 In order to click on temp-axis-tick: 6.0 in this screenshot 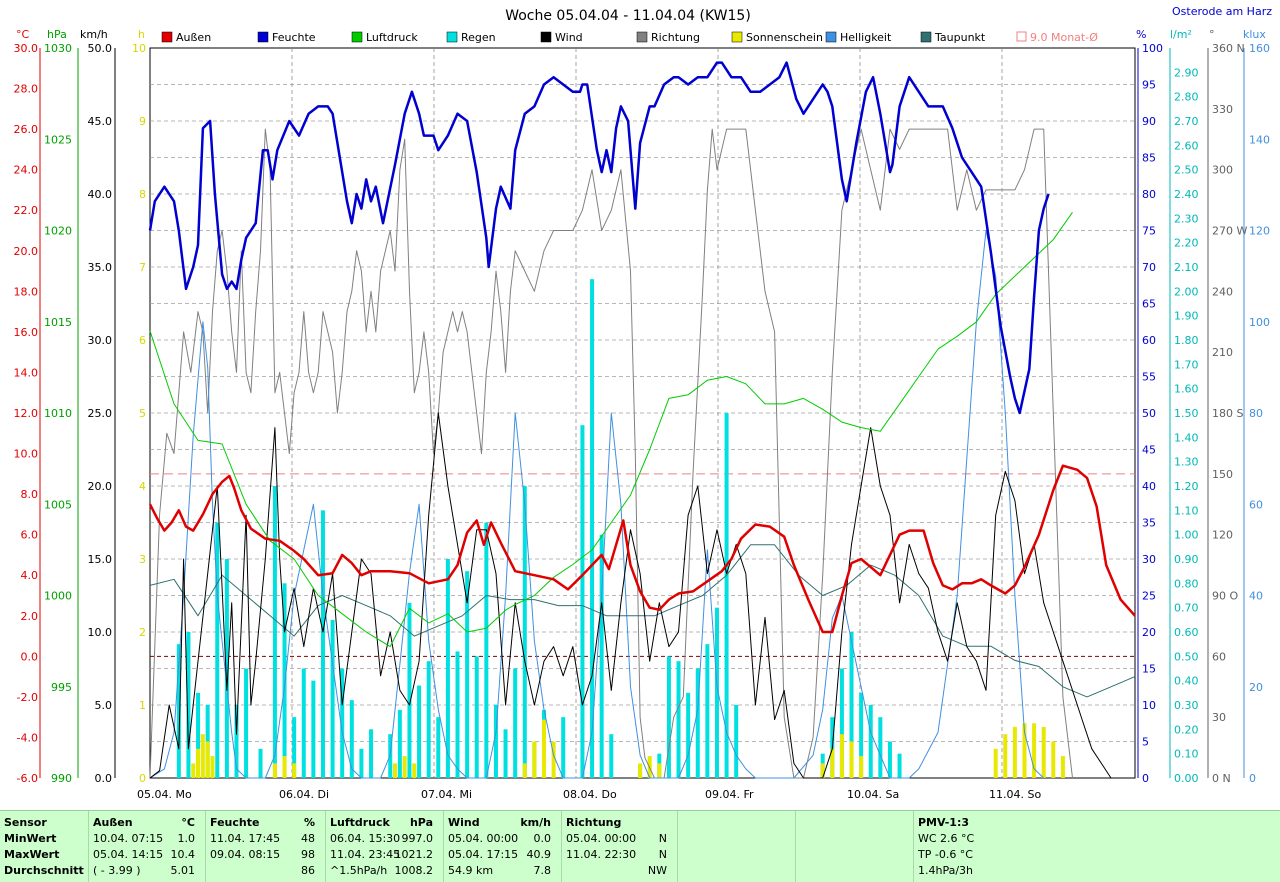, I will do `click(30, 535)`.